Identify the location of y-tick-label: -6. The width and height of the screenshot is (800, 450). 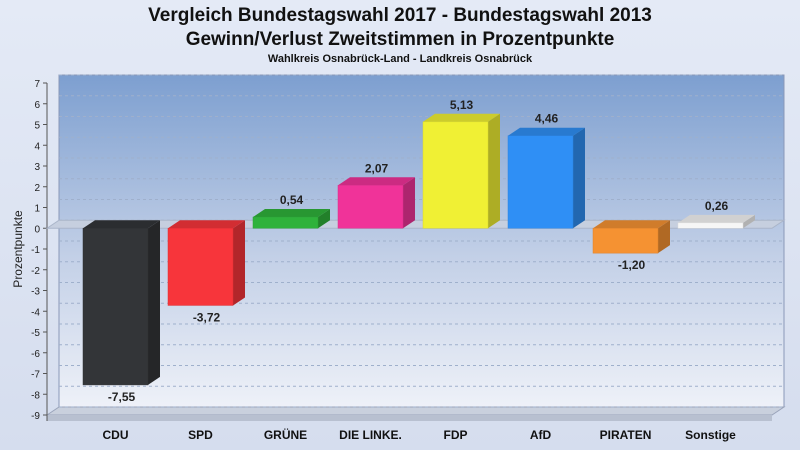
(35, 354).